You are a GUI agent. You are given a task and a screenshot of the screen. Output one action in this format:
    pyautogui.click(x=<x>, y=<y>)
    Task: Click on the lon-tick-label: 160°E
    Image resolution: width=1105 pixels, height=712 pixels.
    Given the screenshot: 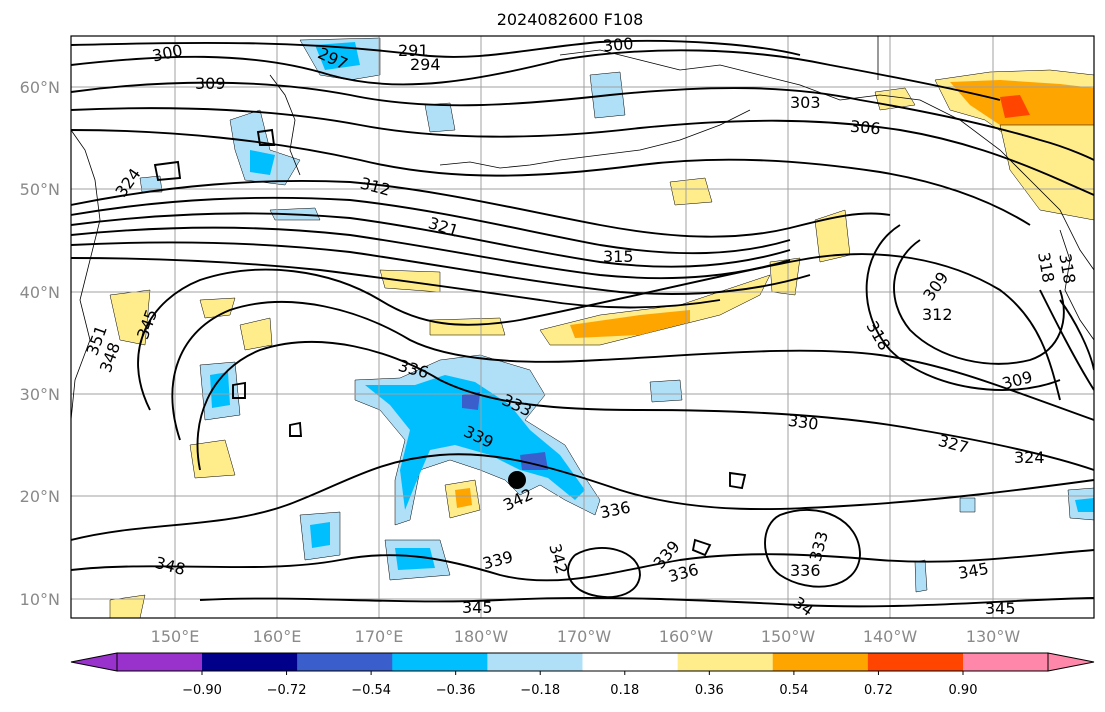 What is the action you would take?
    pyautogui.click(x=277, y=636)
    